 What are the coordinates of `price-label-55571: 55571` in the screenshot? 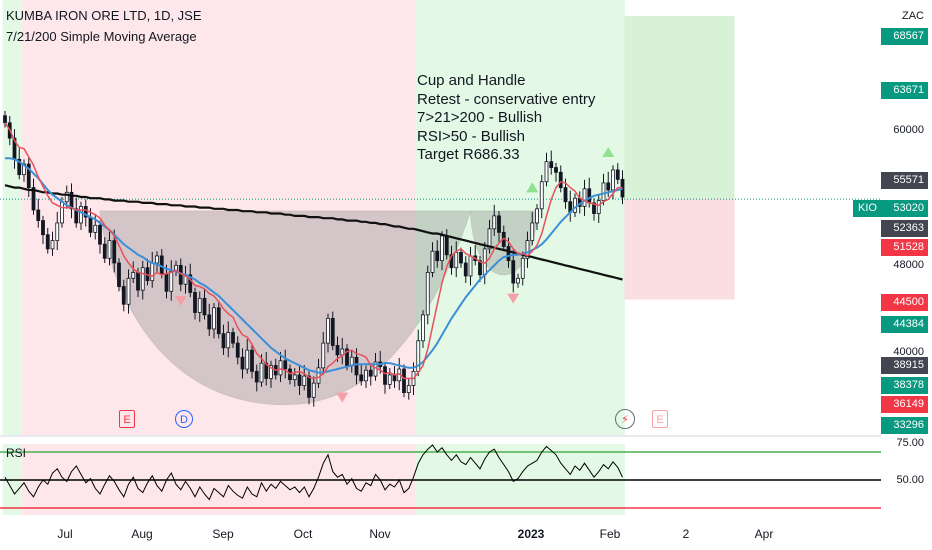 It's located at (904, 180).